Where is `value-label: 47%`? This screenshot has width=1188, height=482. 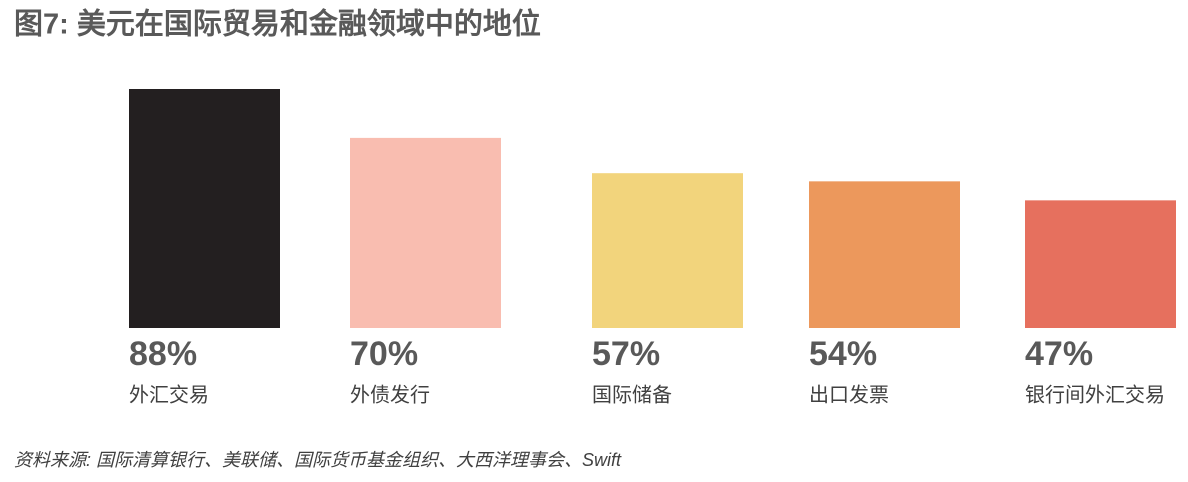
value-label: 47% is located at coordinates (1059, 354).